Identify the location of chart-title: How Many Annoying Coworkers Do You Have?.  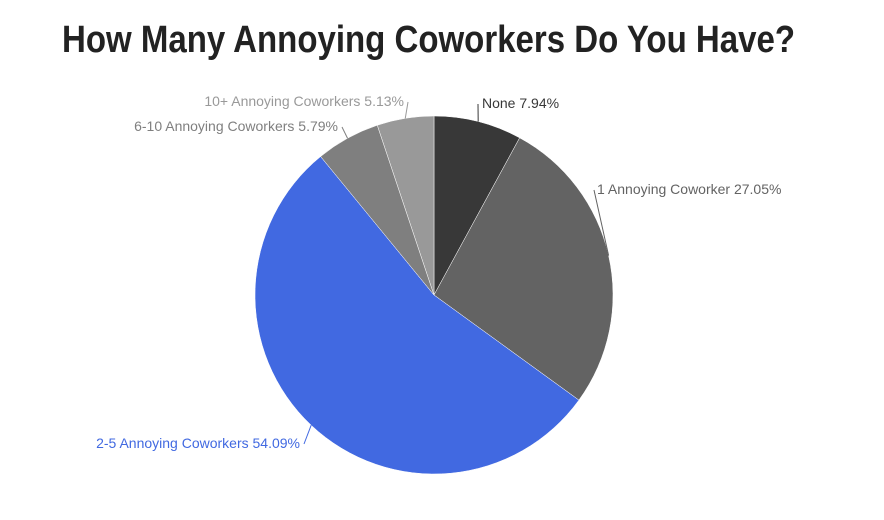
(428, 40).